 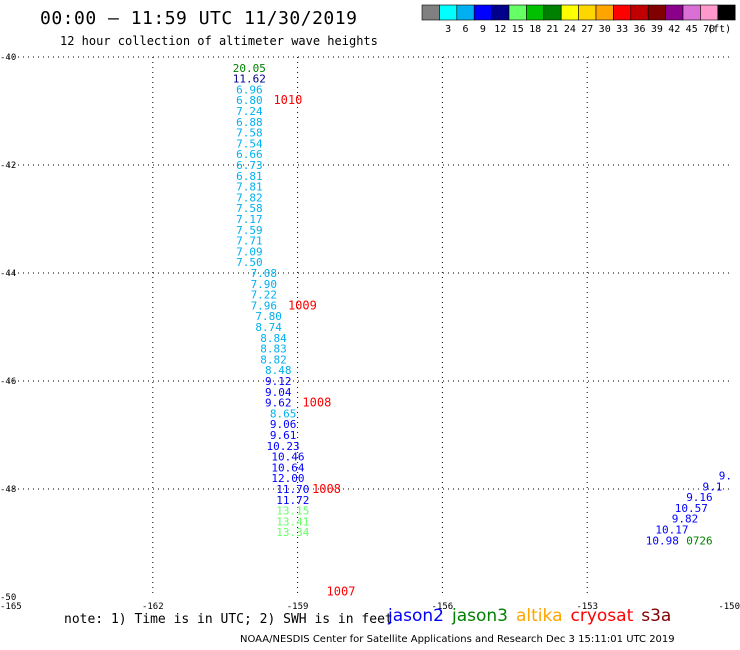 What do you see at coordinates (622, 29) in the screenshot?
I see `colorbar-label: 33` at bounding box center [622, 29].